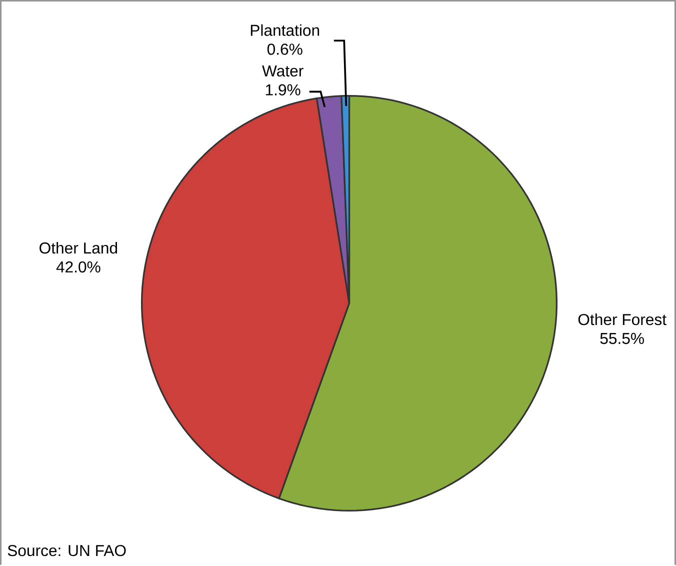  Describe the element at coordinates (285, 30) in the screenshot. I see `slice-label: Plantation` at that location.